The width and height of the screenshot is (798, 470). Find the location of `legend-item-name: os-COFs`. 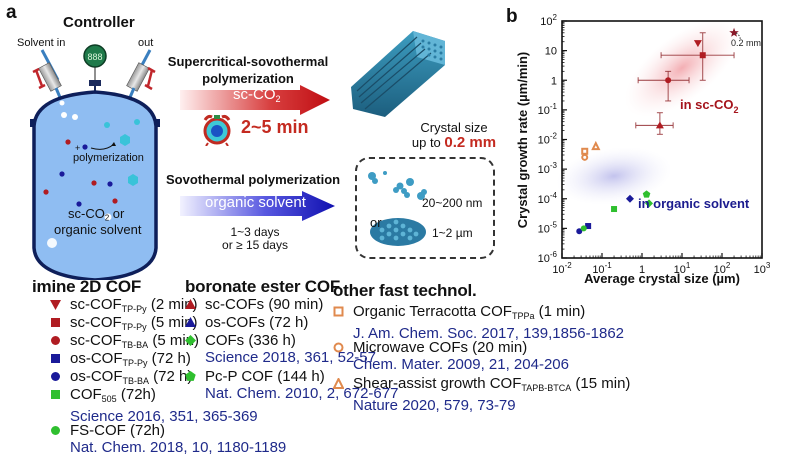

legend-item-name: os-COFs is located at coordinates (235, 322).